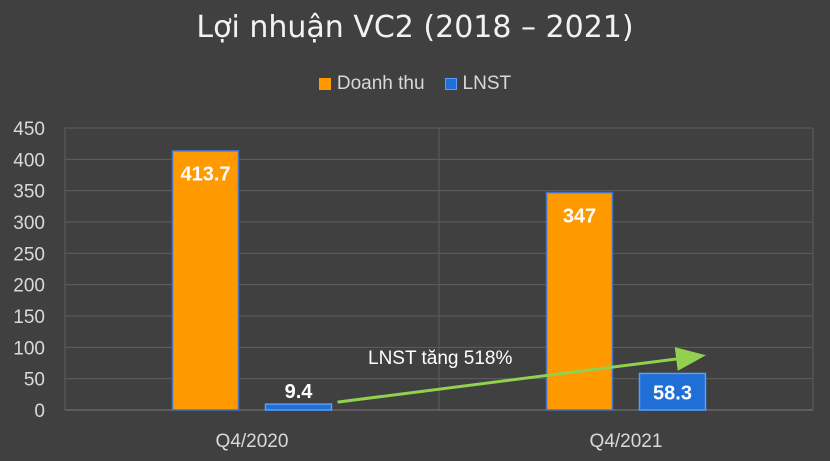 This screenshot has width=830, height=461. Describe the element at coordinates (205, 175) in the screenshot. I see `data-label-0-0: 413.7` at that location.